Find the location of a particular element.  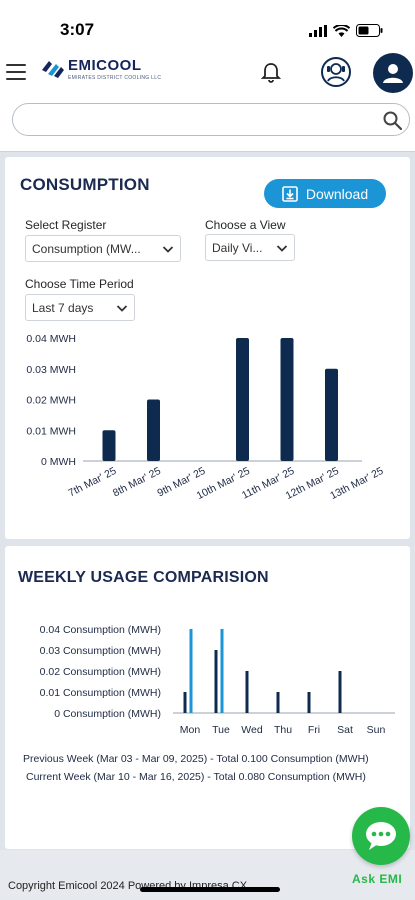

y-tick-label: 0.02 Consumption (MWH) is located at coordinates (100, 672).